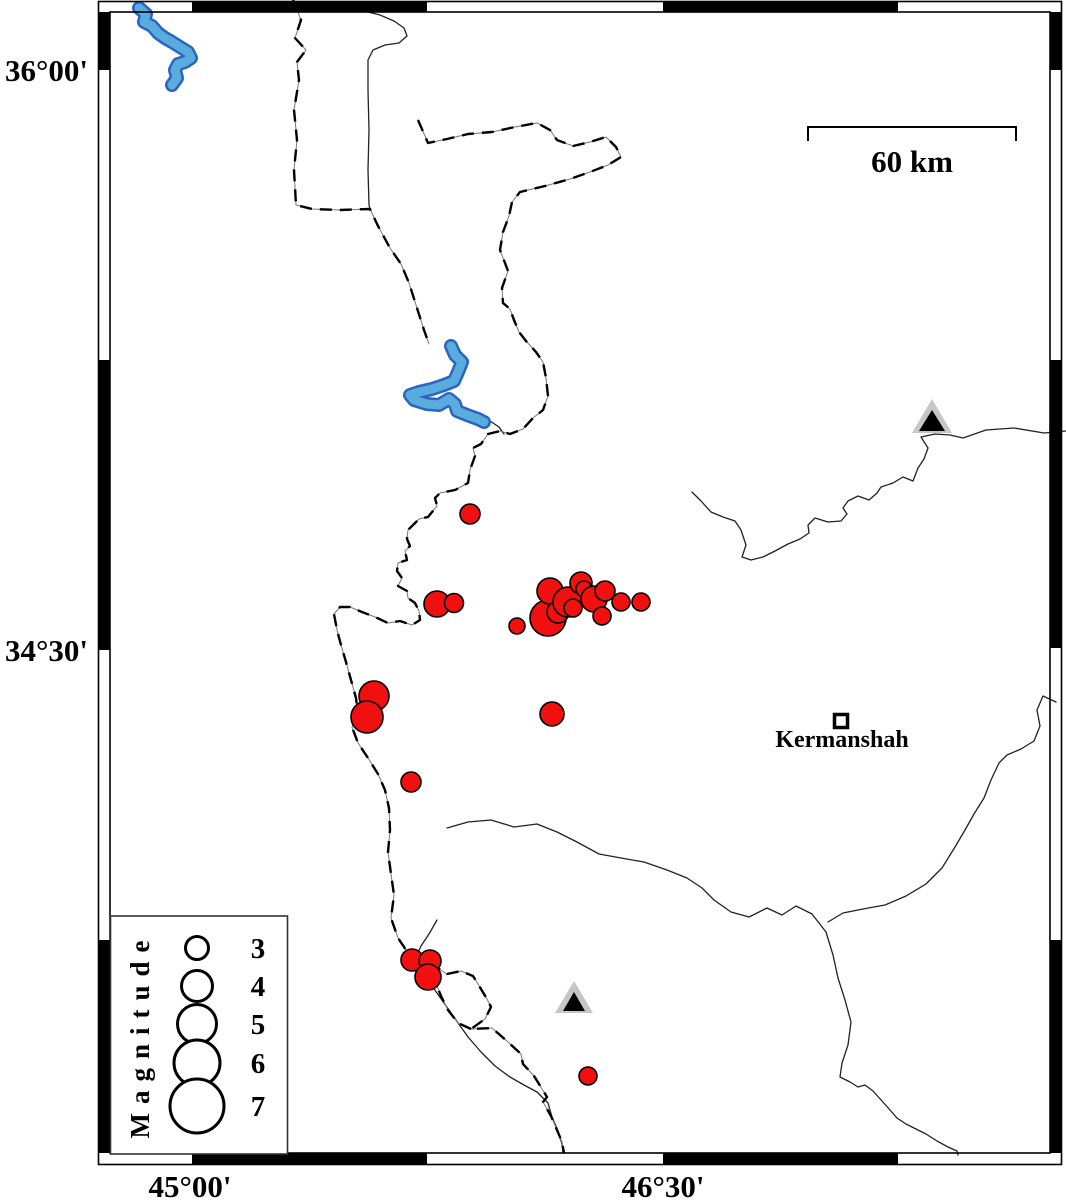 This screenshot has height=1203, width=1066. I want to click on legend-circle-m3, so click(197, 948).